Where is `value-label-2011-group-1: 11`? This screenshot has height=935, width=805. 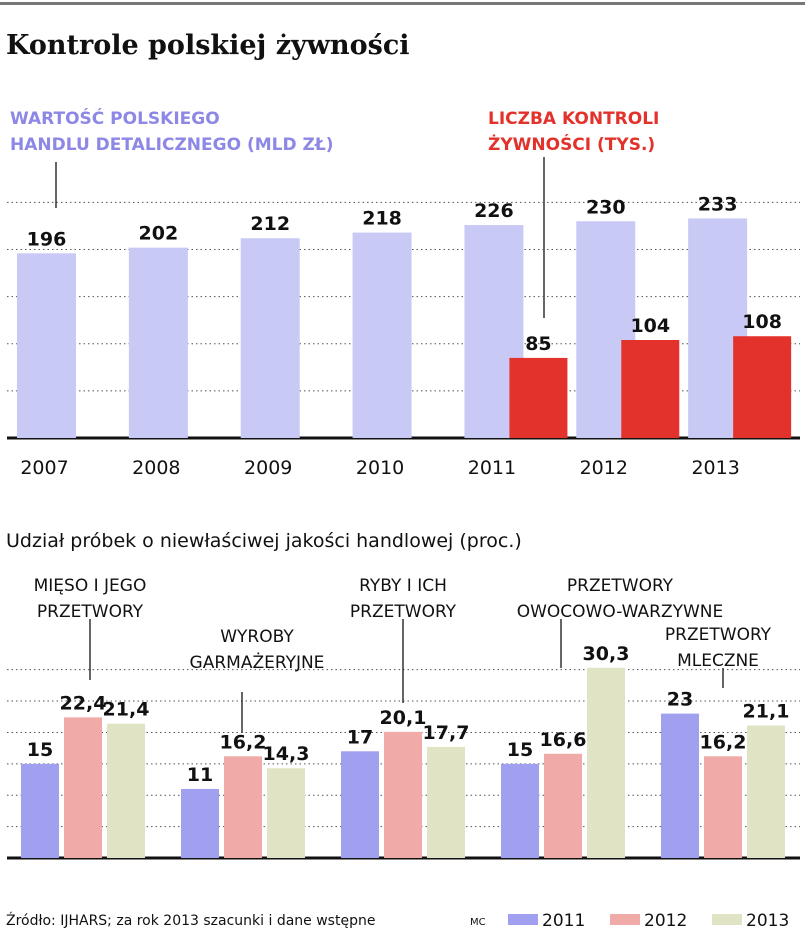 value-label-2011-group-1: 11 is located at coordinates (200, 775).